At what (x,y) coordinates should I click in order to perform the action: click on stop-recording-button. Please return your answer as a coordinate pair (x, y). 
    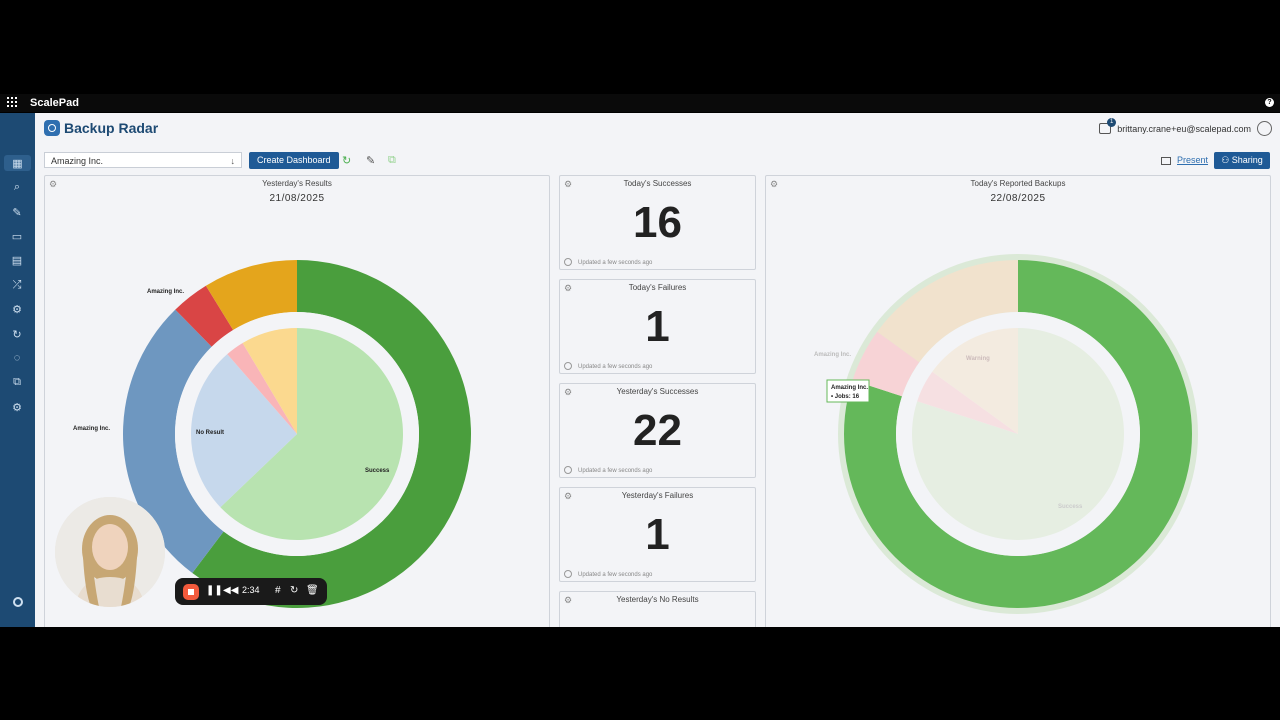
    Looking at the image, I should click on (191, 592).